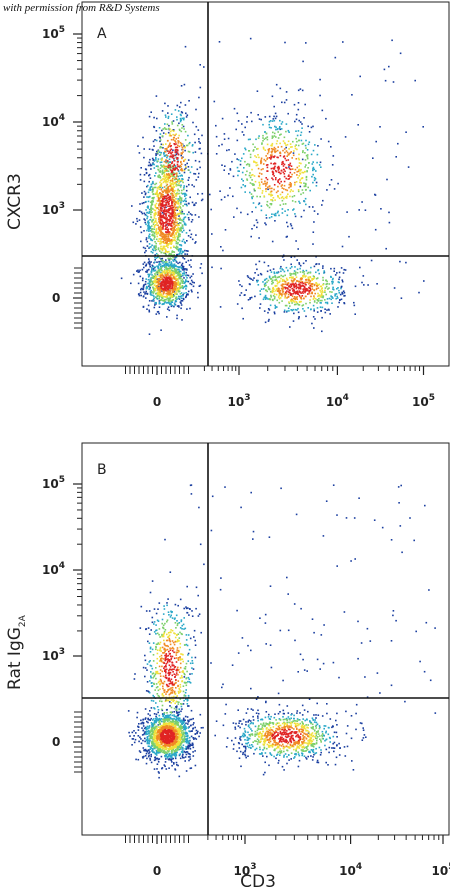 This screenshot has height=895, width=450. I want to click on x-tick-label: 105, so click(423, 401).